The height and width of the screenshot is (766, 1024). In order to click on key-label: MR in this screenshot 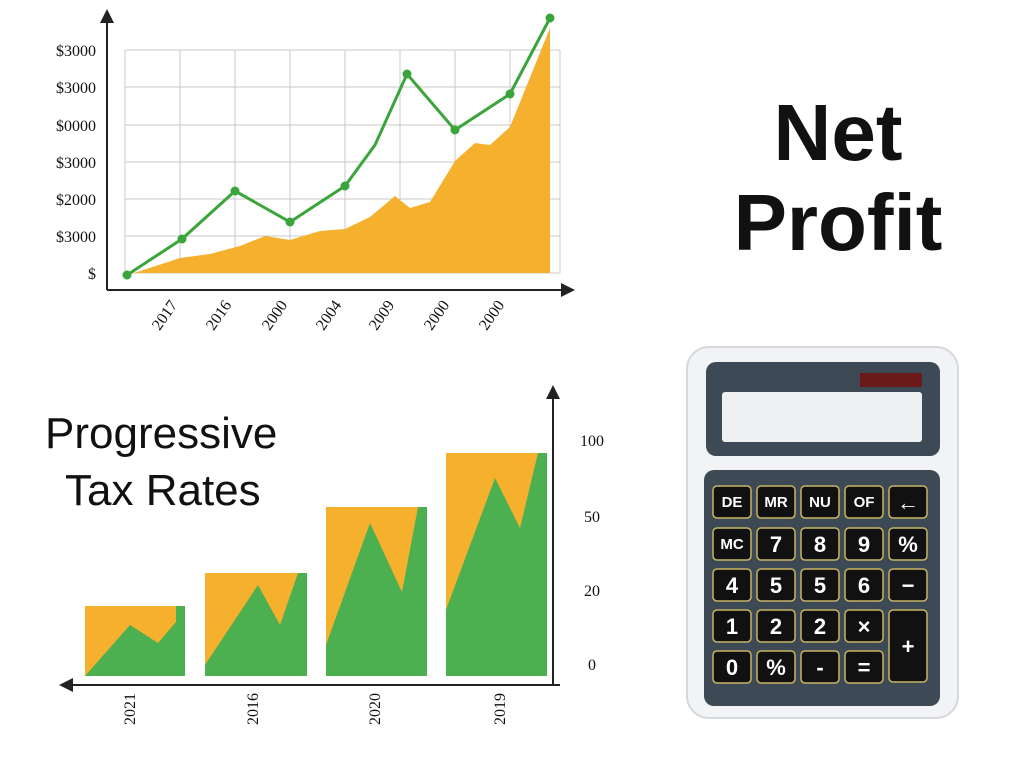, I will do `click(775, 502)`.